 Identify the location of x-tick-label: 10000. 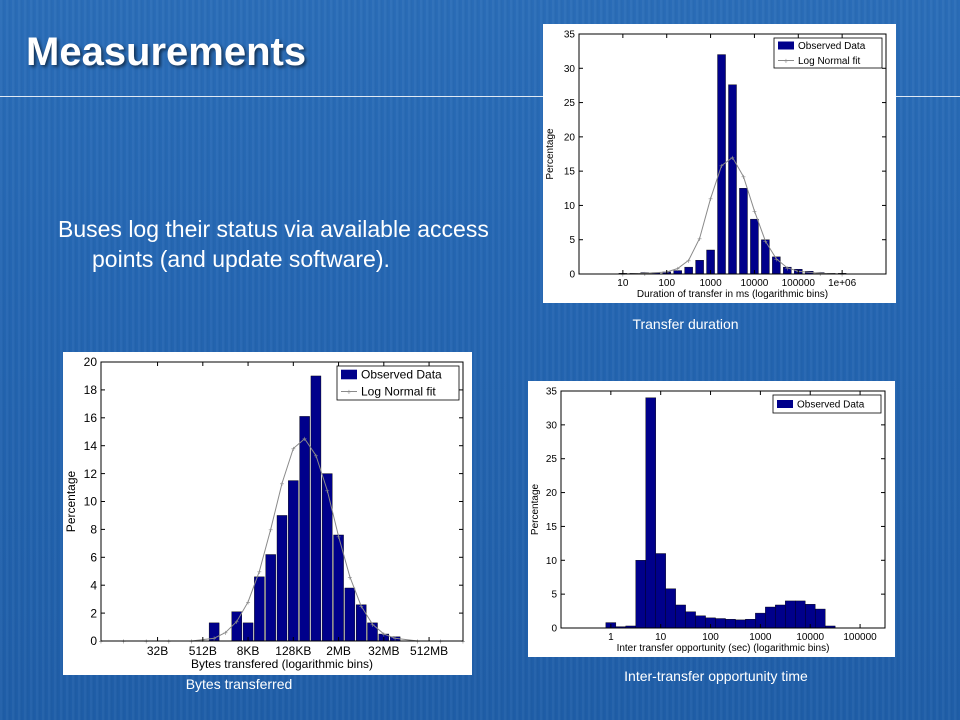
(755, 283).